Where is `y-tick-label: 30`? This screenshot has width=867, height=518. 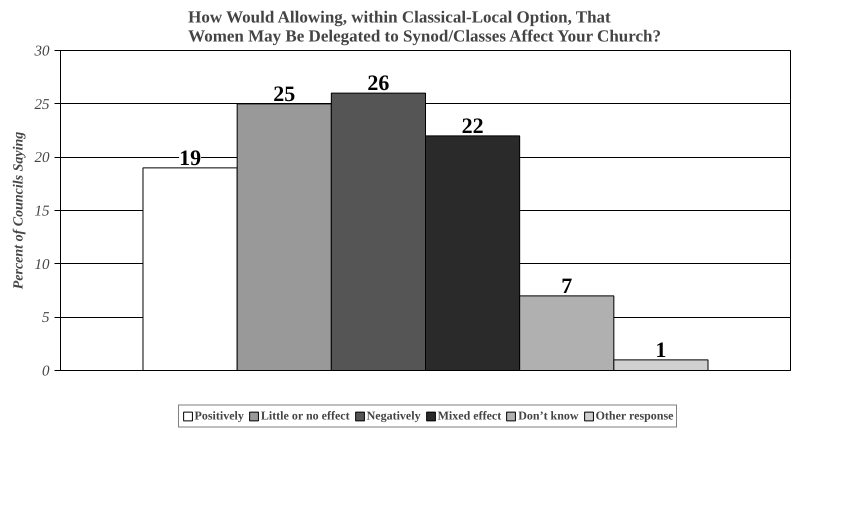 y-tick-label: 30 is located at coordinates (42, 52).